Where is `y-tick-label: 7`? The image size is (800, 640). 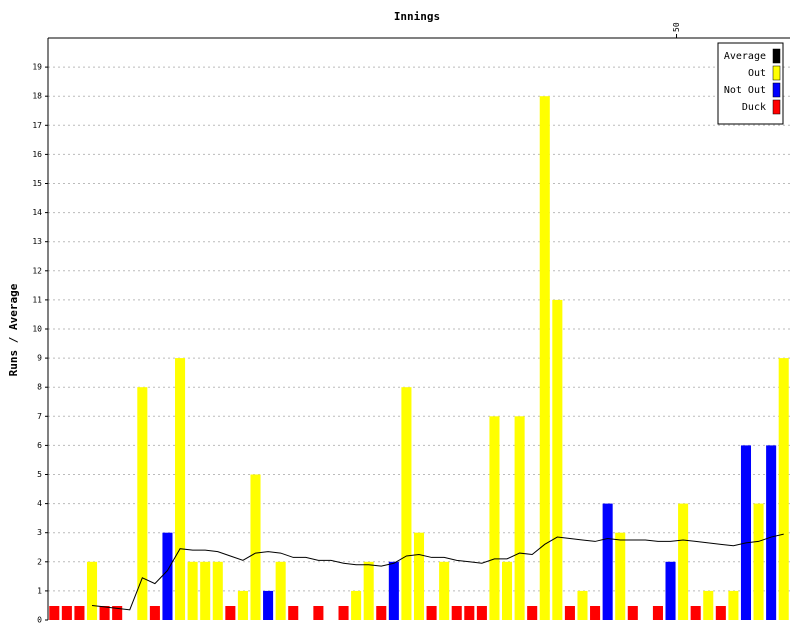
y-tick-label: 7 is located at coordinates (39, 416).